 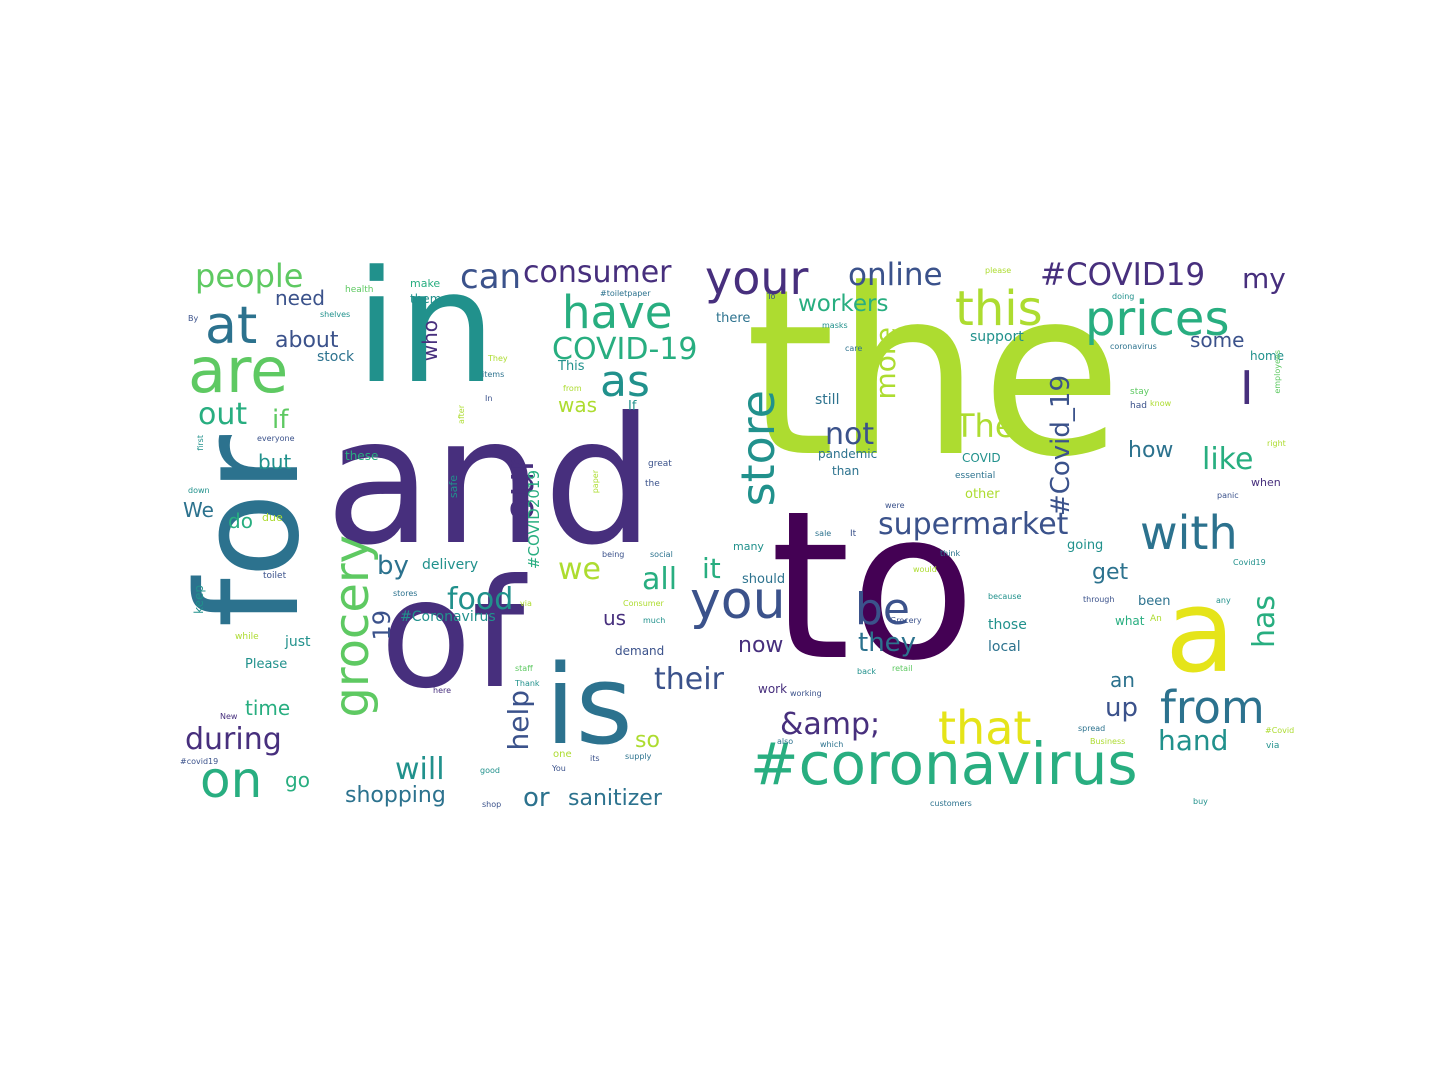 I want to click on cloud-word: a, so click(x=1200, y=632).